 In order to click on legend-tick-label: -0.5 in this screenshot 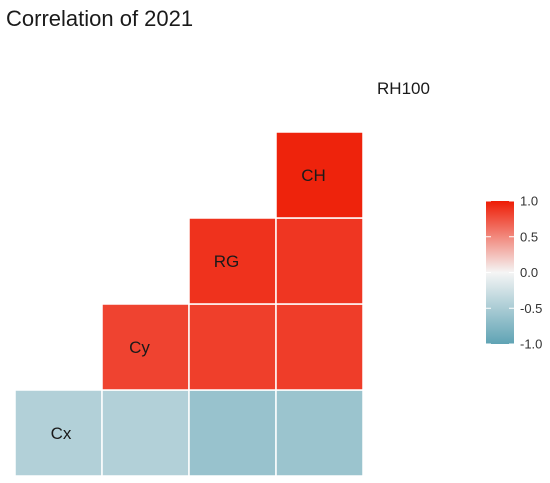, I will do `click(531, 308)`.